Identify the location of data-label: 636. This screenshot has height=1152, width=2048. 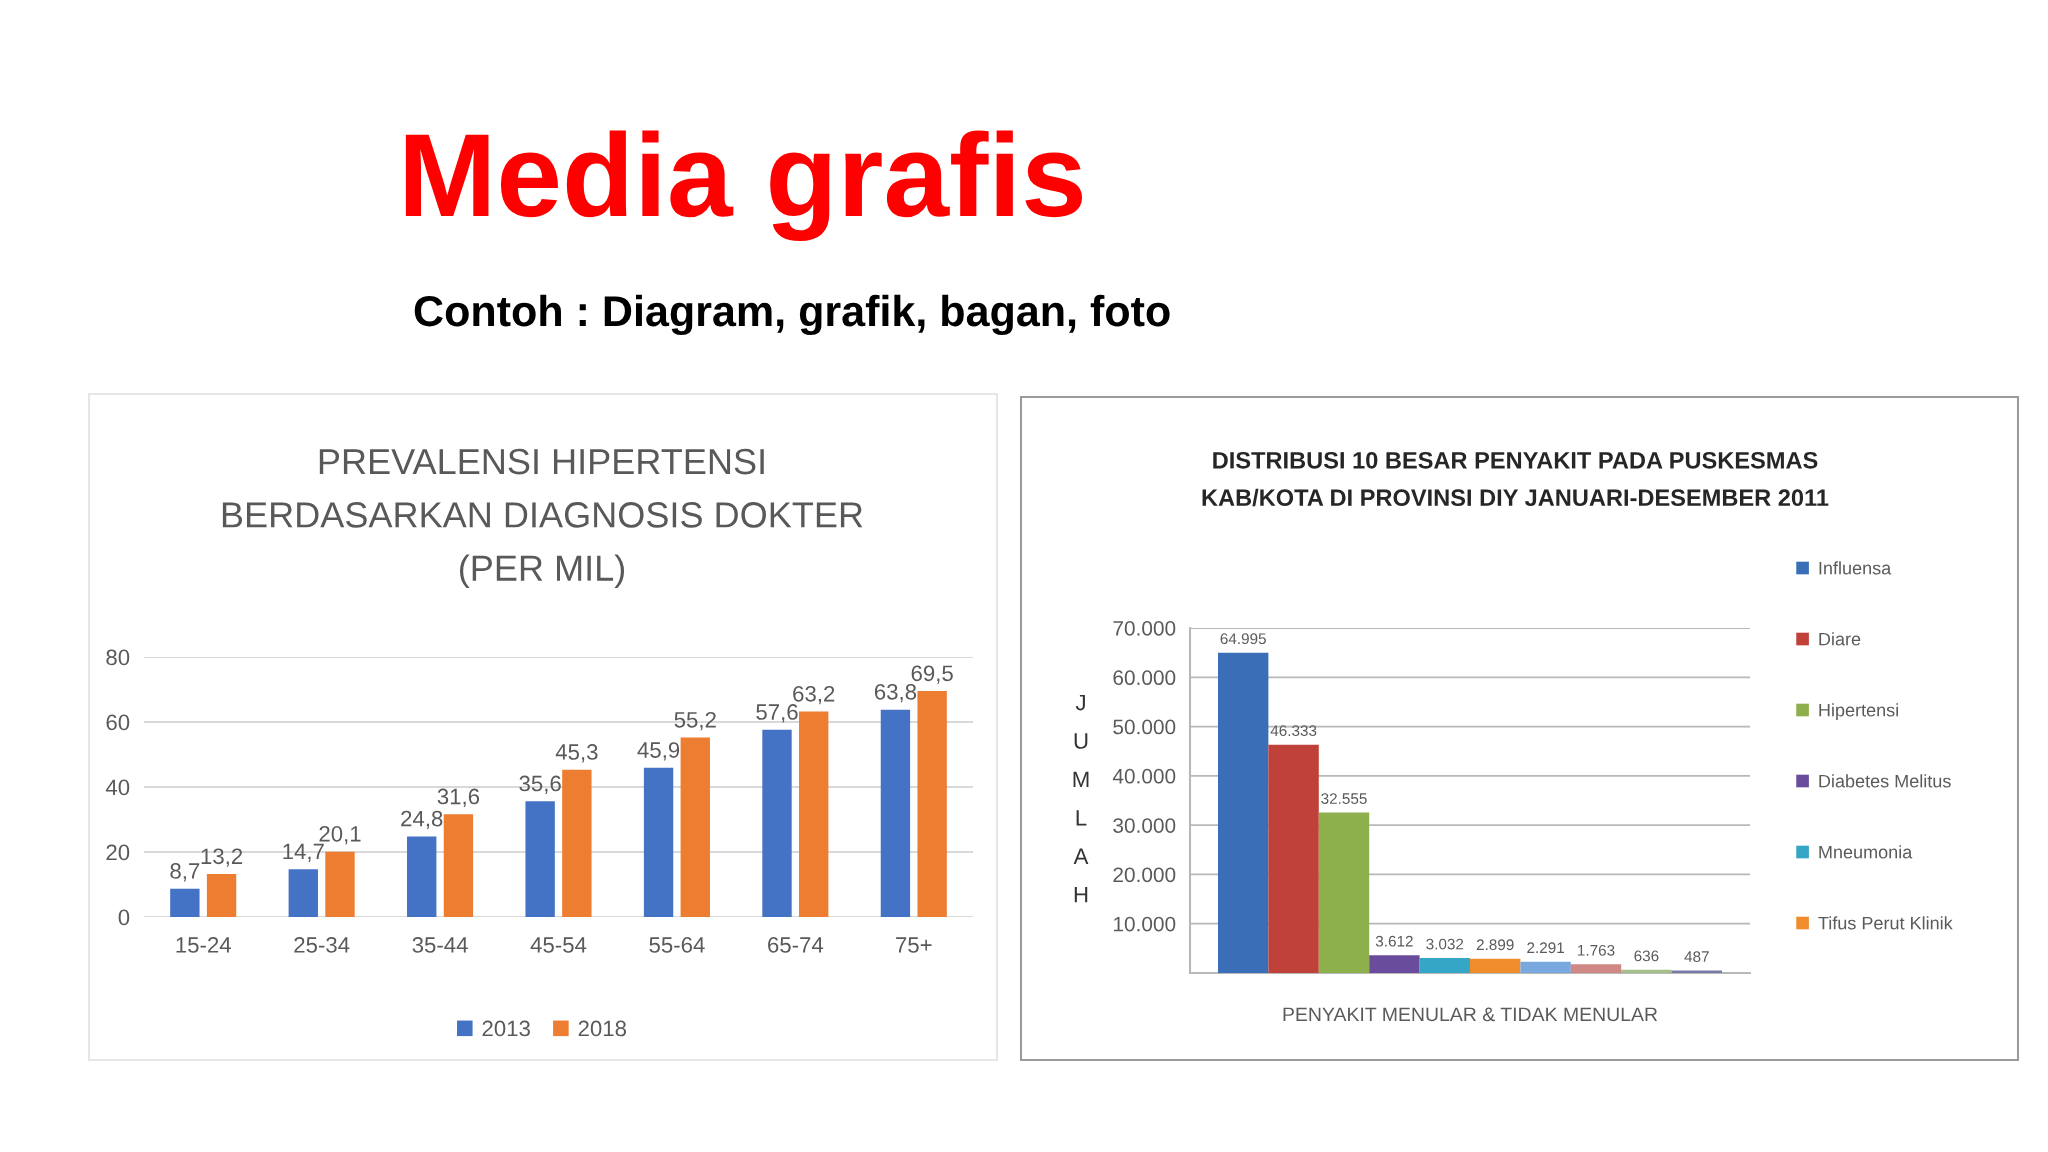
(1646, 956).